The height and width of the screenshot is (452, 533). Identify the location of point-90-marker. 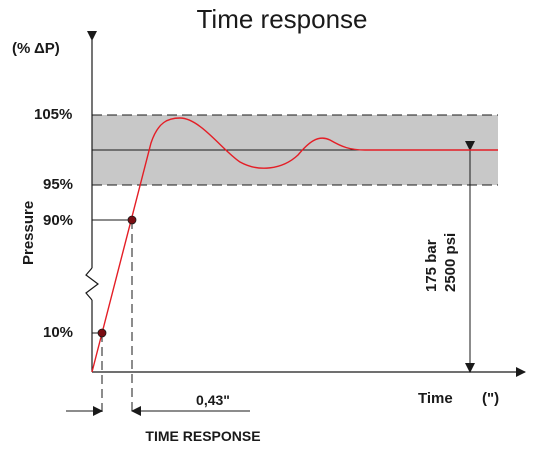
(132, 220).